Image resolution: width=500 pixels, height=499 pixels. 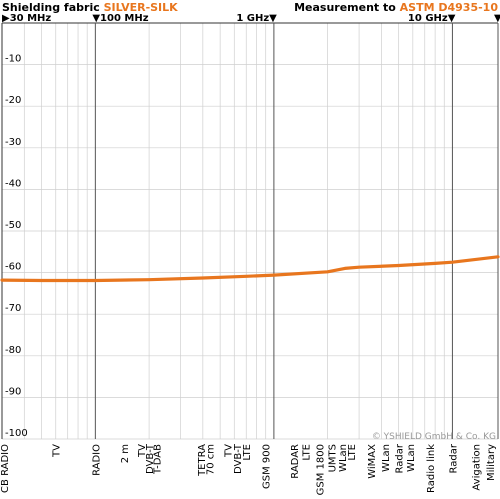 What do you see at coordinates (431, 468) in the screenshot?
I see `band-label: Radio link` at bounding box center [431, 468].